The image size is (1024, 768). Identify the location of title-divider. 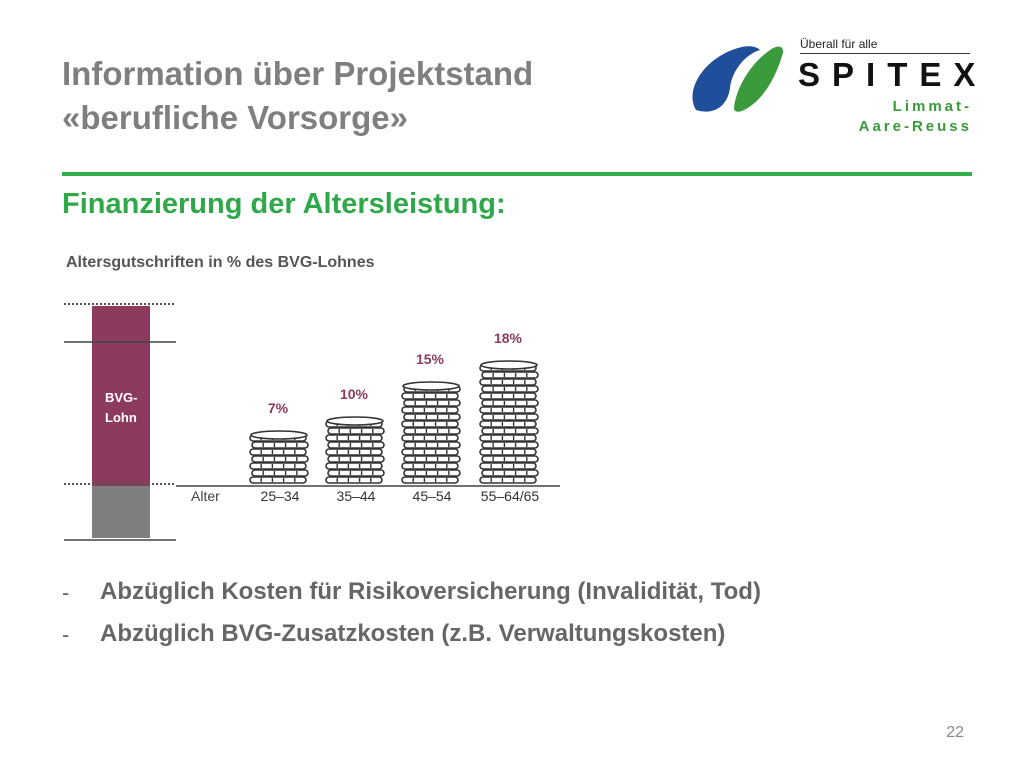
(517, 174).